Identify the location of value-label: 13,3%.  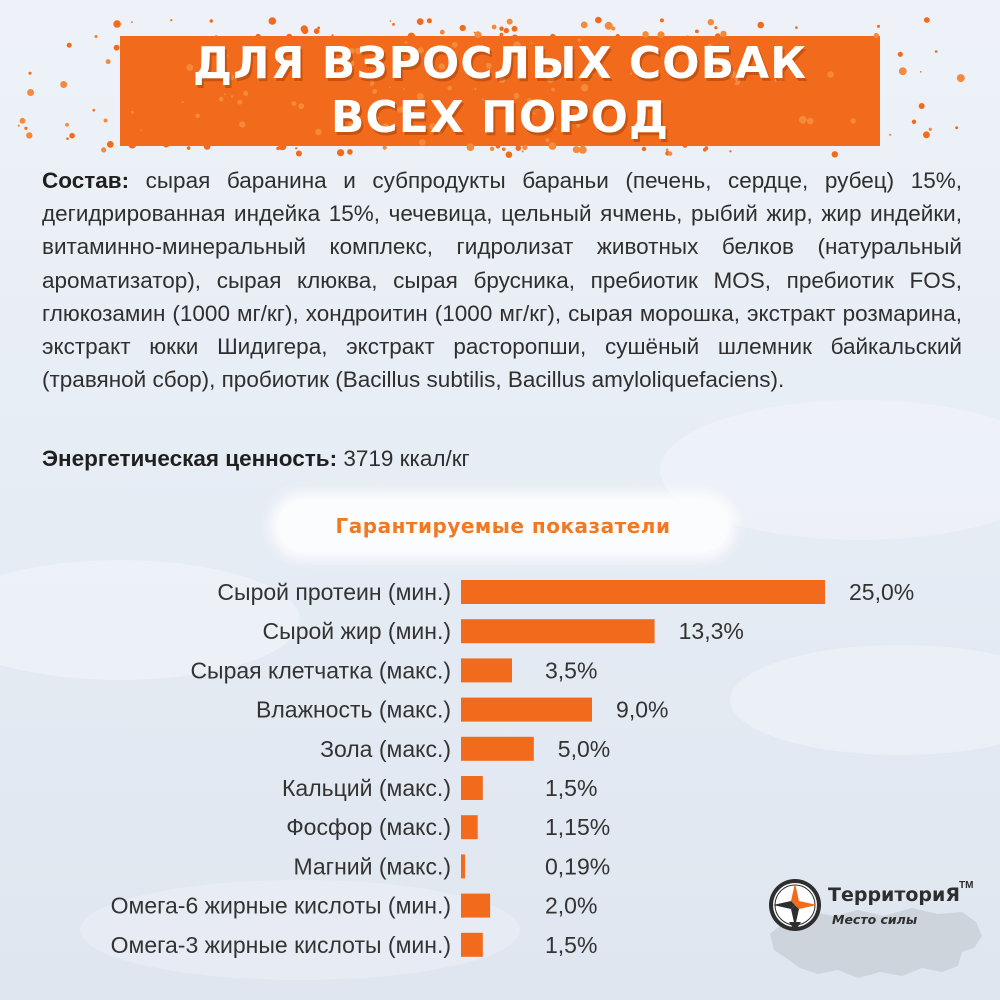
(711, 631).